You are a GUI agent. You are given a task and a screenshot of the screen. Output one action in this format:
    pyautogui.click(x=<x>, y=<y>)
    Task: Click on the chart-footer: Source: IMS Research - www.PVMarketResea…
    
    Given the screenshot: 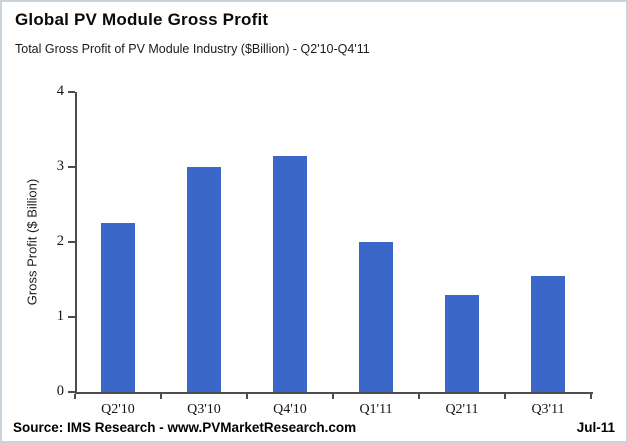 What is the action you would take?
    pyautogui.click(x=314, y=427)
    